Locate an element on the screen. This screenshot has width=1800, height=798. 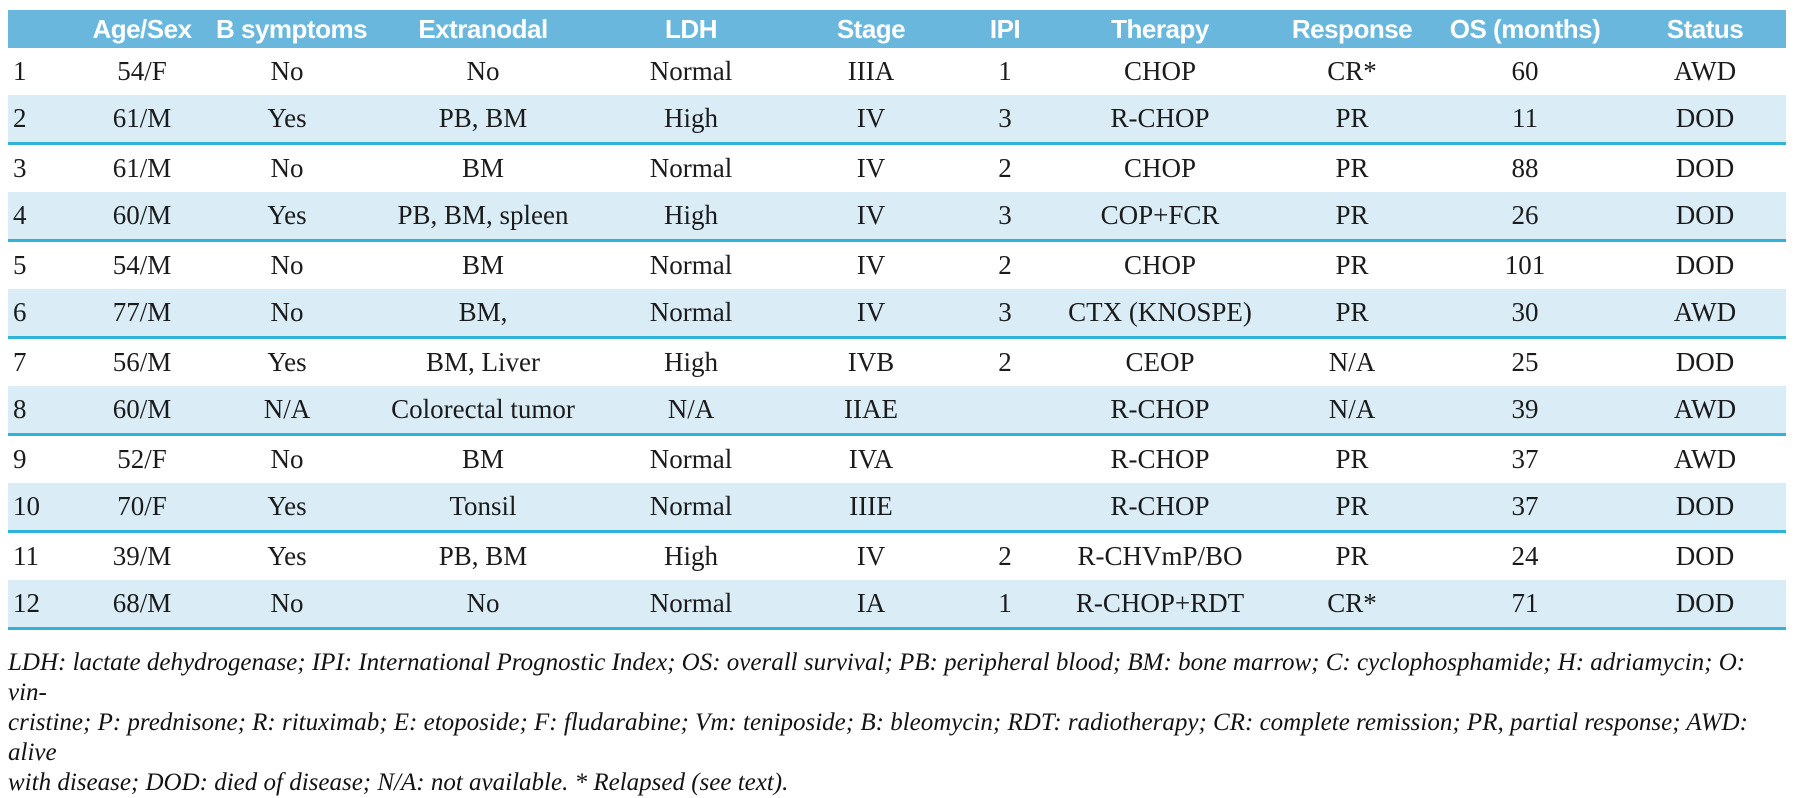
table-cell: CEOP is located at coordinates (1160, 362).